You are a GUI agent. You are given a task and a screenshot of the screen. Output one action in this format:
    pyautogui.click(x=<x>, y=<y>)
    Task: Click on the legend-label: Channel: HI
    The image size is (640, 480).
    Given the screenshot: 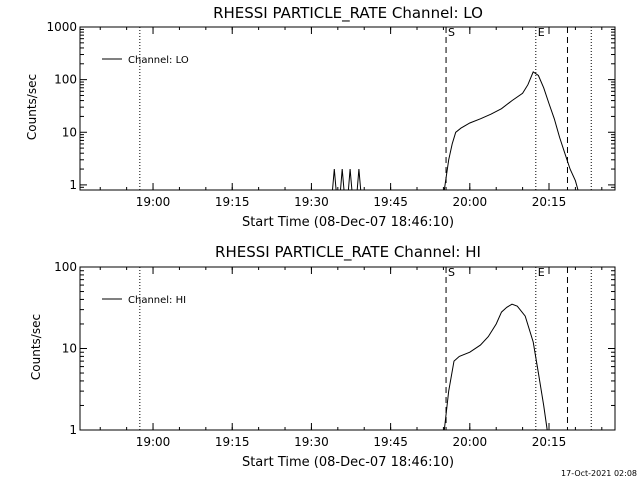 What is the action you would take?
    pyautogui.click(x=157, y=300)
    